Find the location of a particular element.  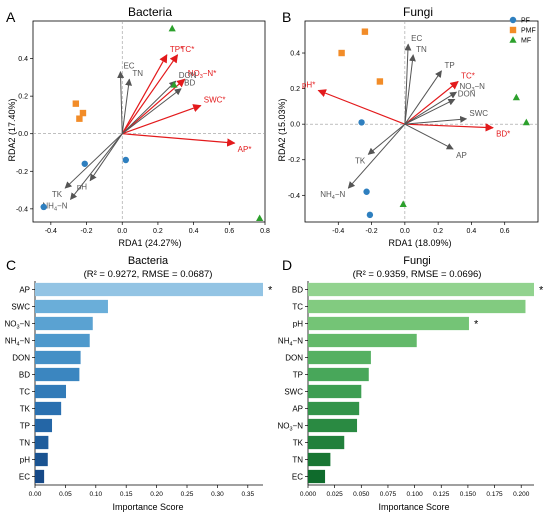

panel-c-subtitle: (R² = 0.9272, RMSE = 0.0687) is located at coordinates (148, 274).